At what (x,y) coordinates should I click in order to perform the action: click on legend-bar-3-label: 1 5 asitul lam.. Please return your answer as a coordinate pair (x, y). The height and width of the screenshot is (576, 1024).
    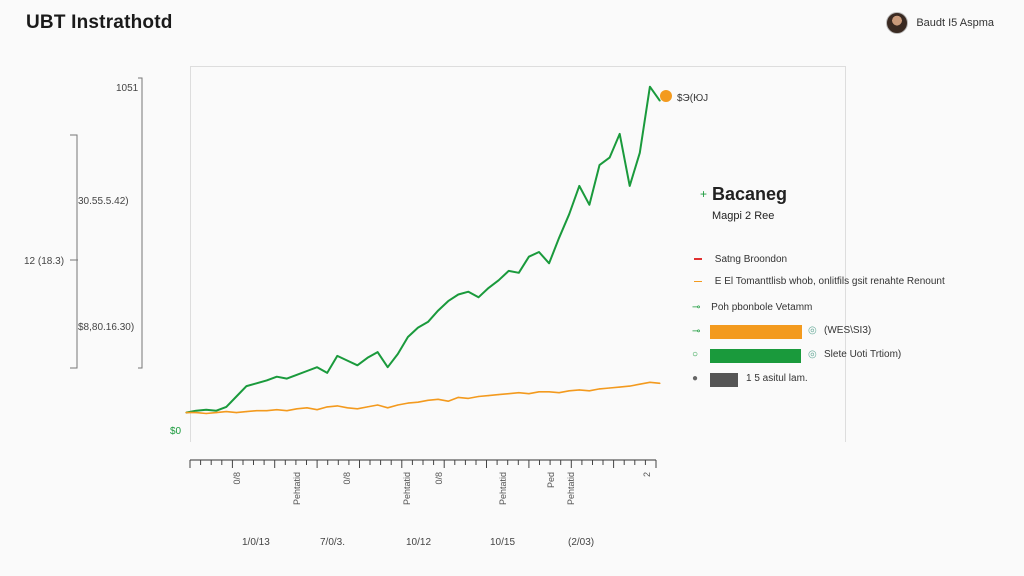
    Looking at the image, I should click on (777, 378).